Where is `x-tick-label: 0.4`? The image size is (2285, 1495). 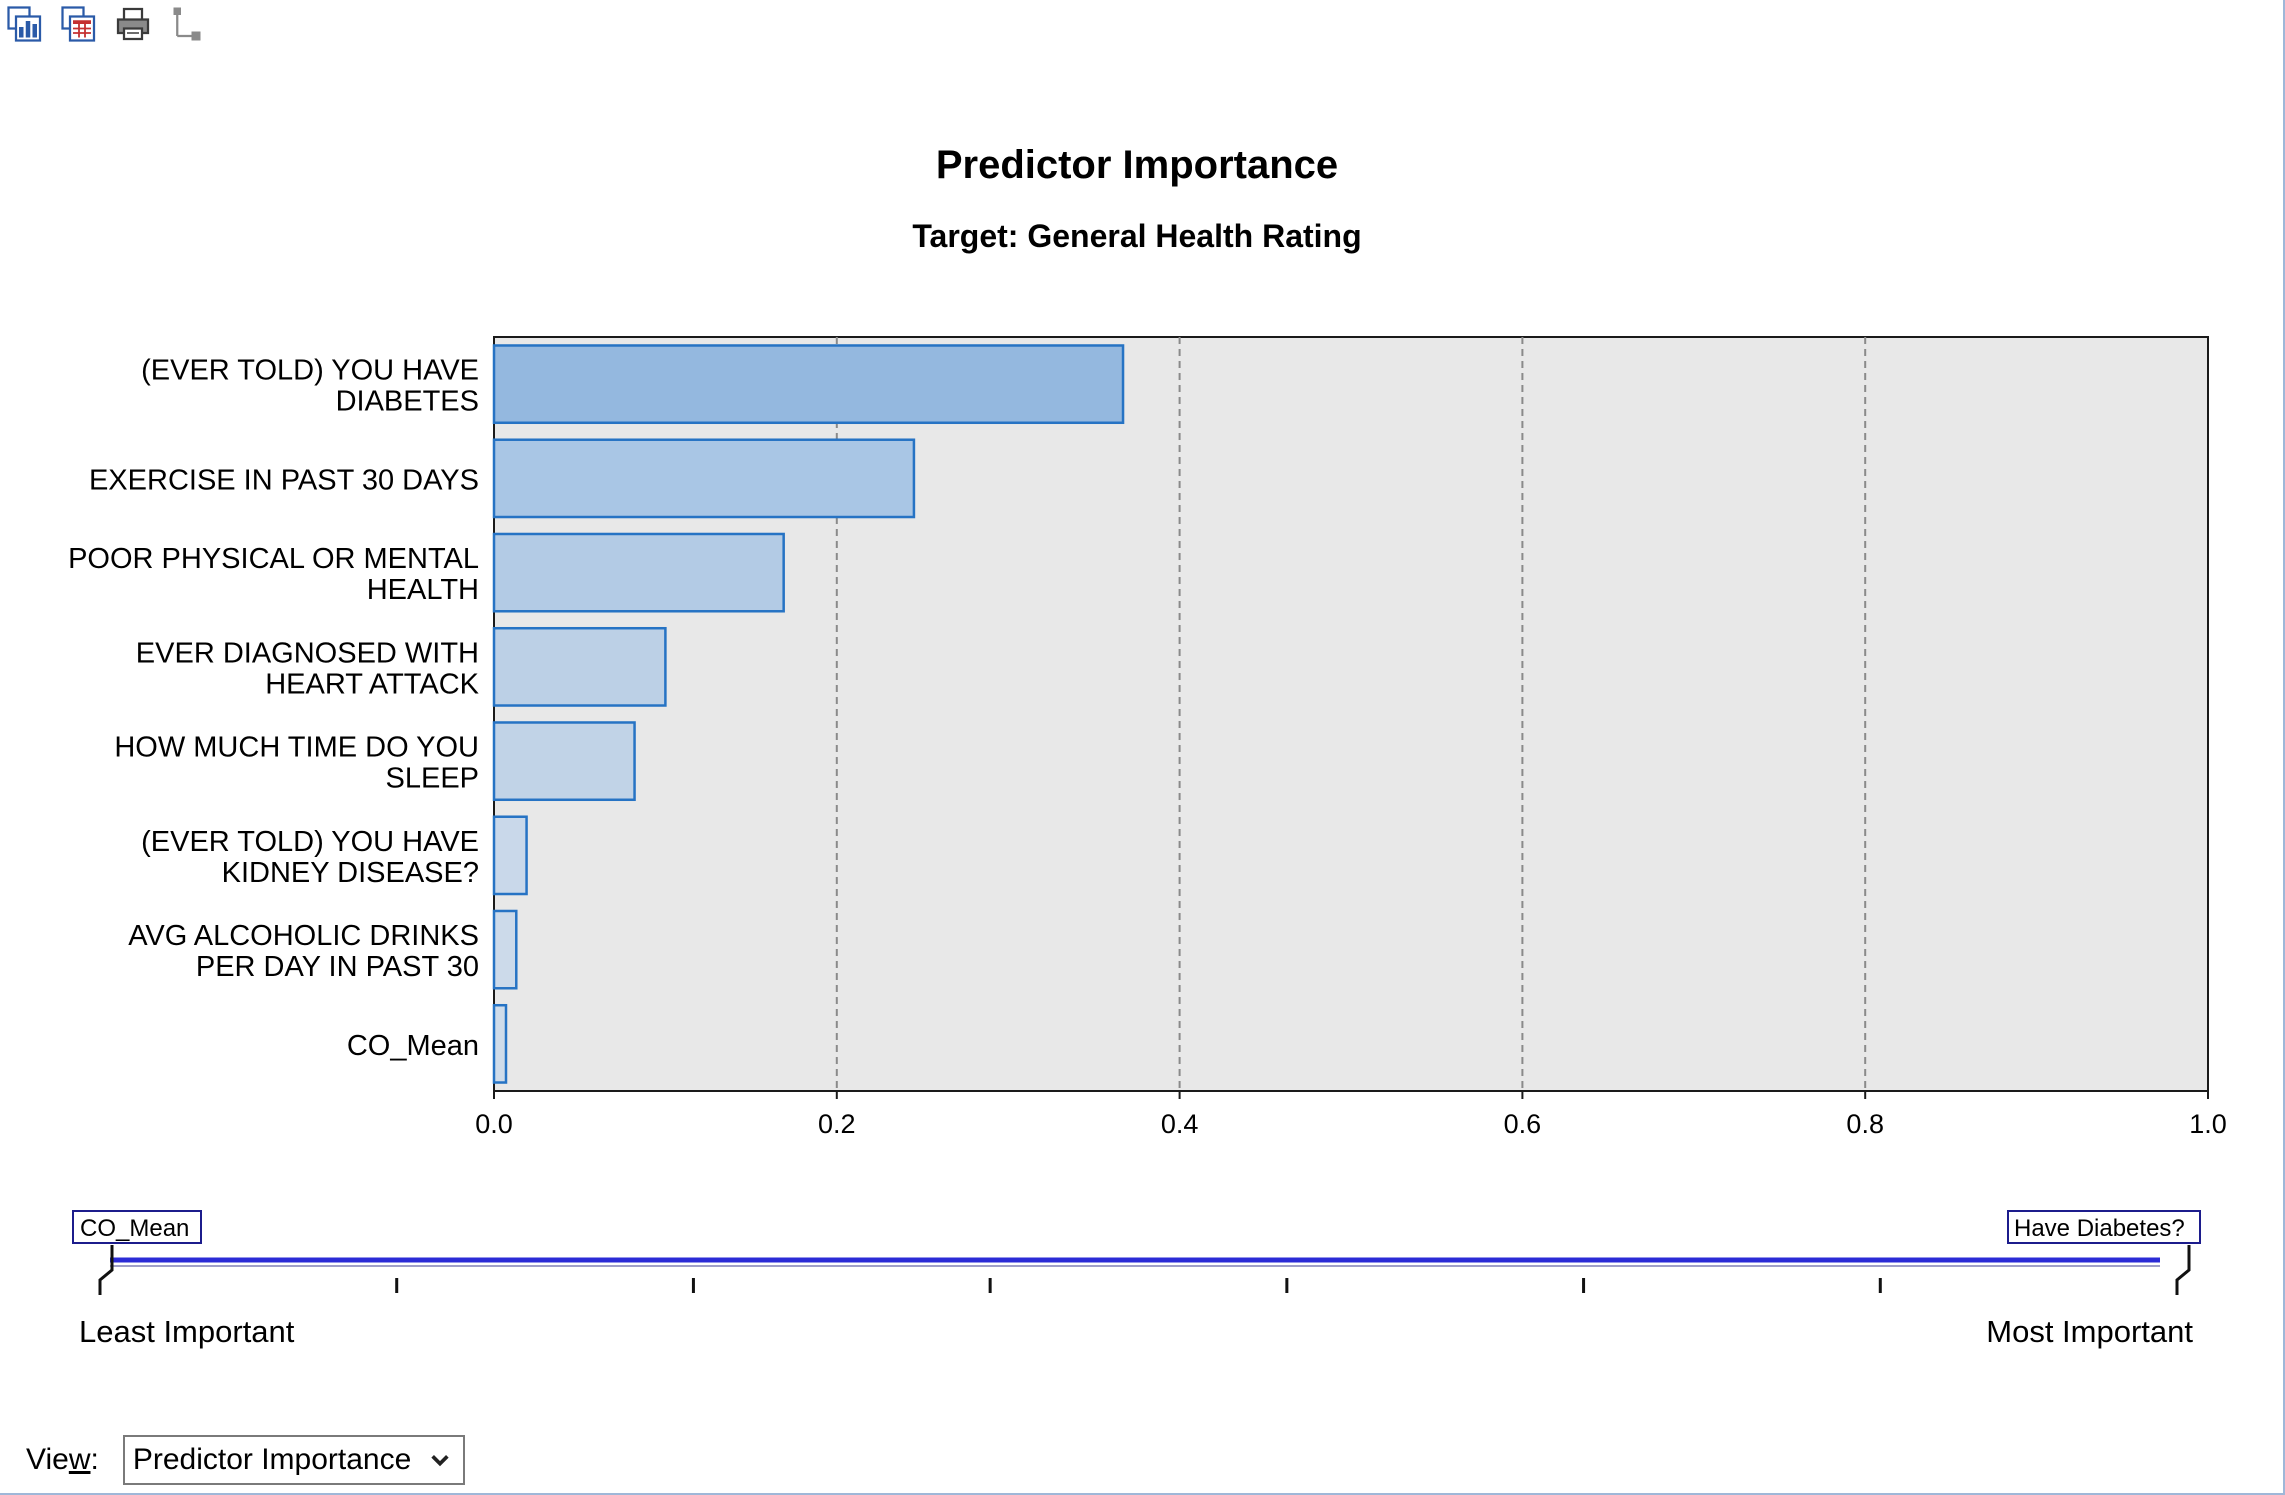 x-tick-label: 0.4 is located at coordinates (1180, 1124).